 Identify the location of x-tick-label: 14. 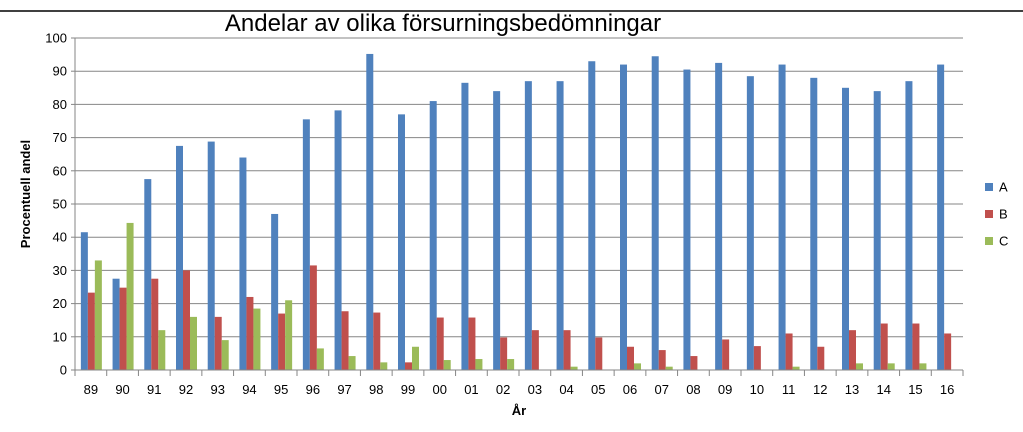
(883, 389).